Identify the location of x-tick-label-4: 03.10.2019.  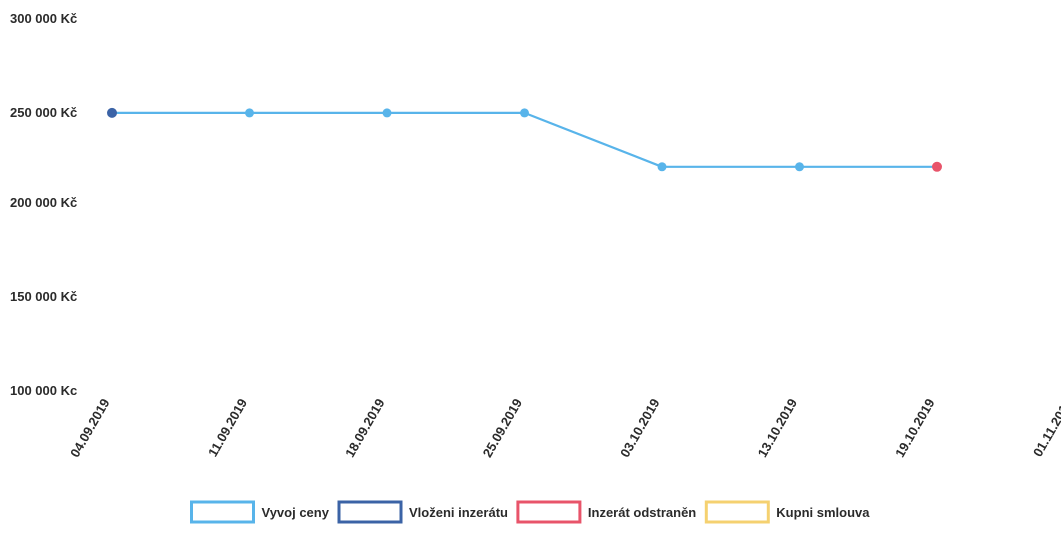
(640, 428).